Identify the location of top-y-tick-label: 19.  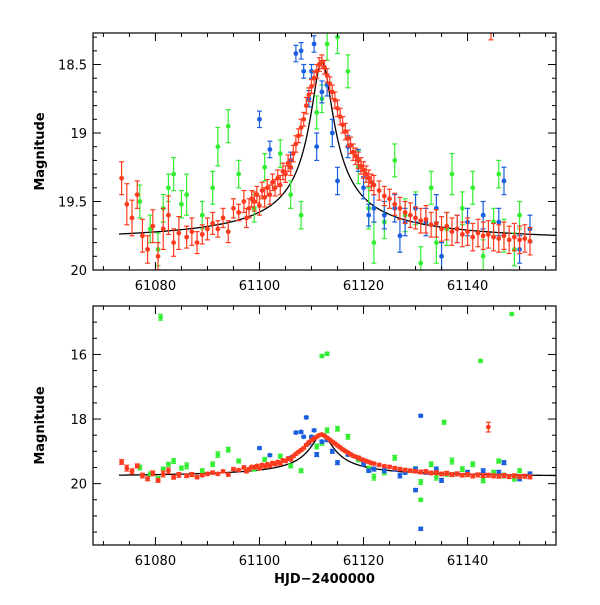
(78, 134).